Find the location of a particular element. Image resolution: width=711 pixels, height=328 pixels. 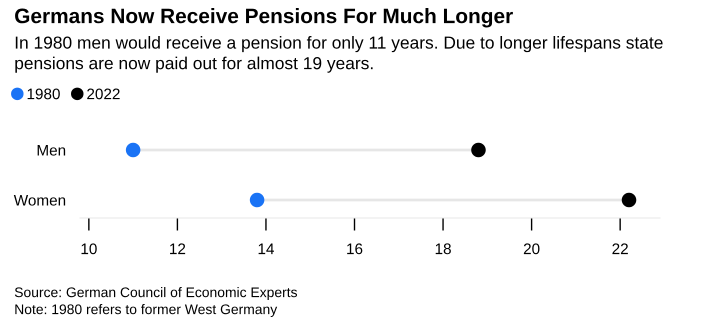

legend-label: 2022 is located at coordinates (103, 94).